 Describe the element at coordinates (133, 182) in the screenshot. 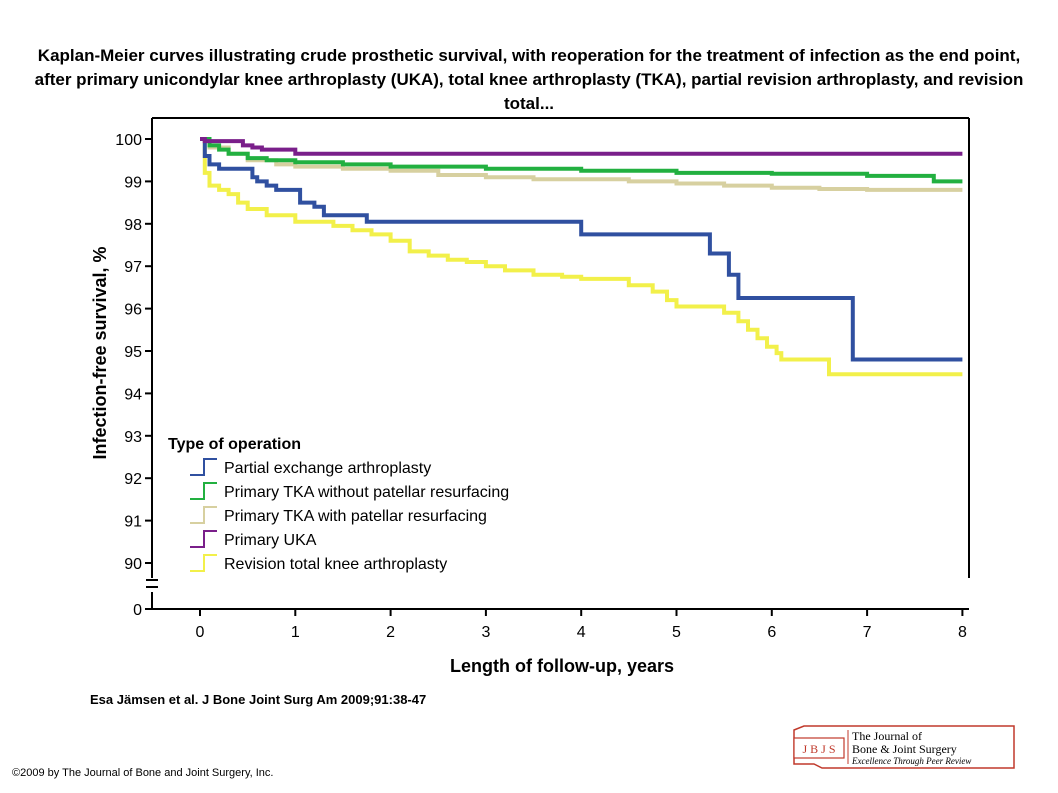

I see `y-tick-label: 99` at that location.